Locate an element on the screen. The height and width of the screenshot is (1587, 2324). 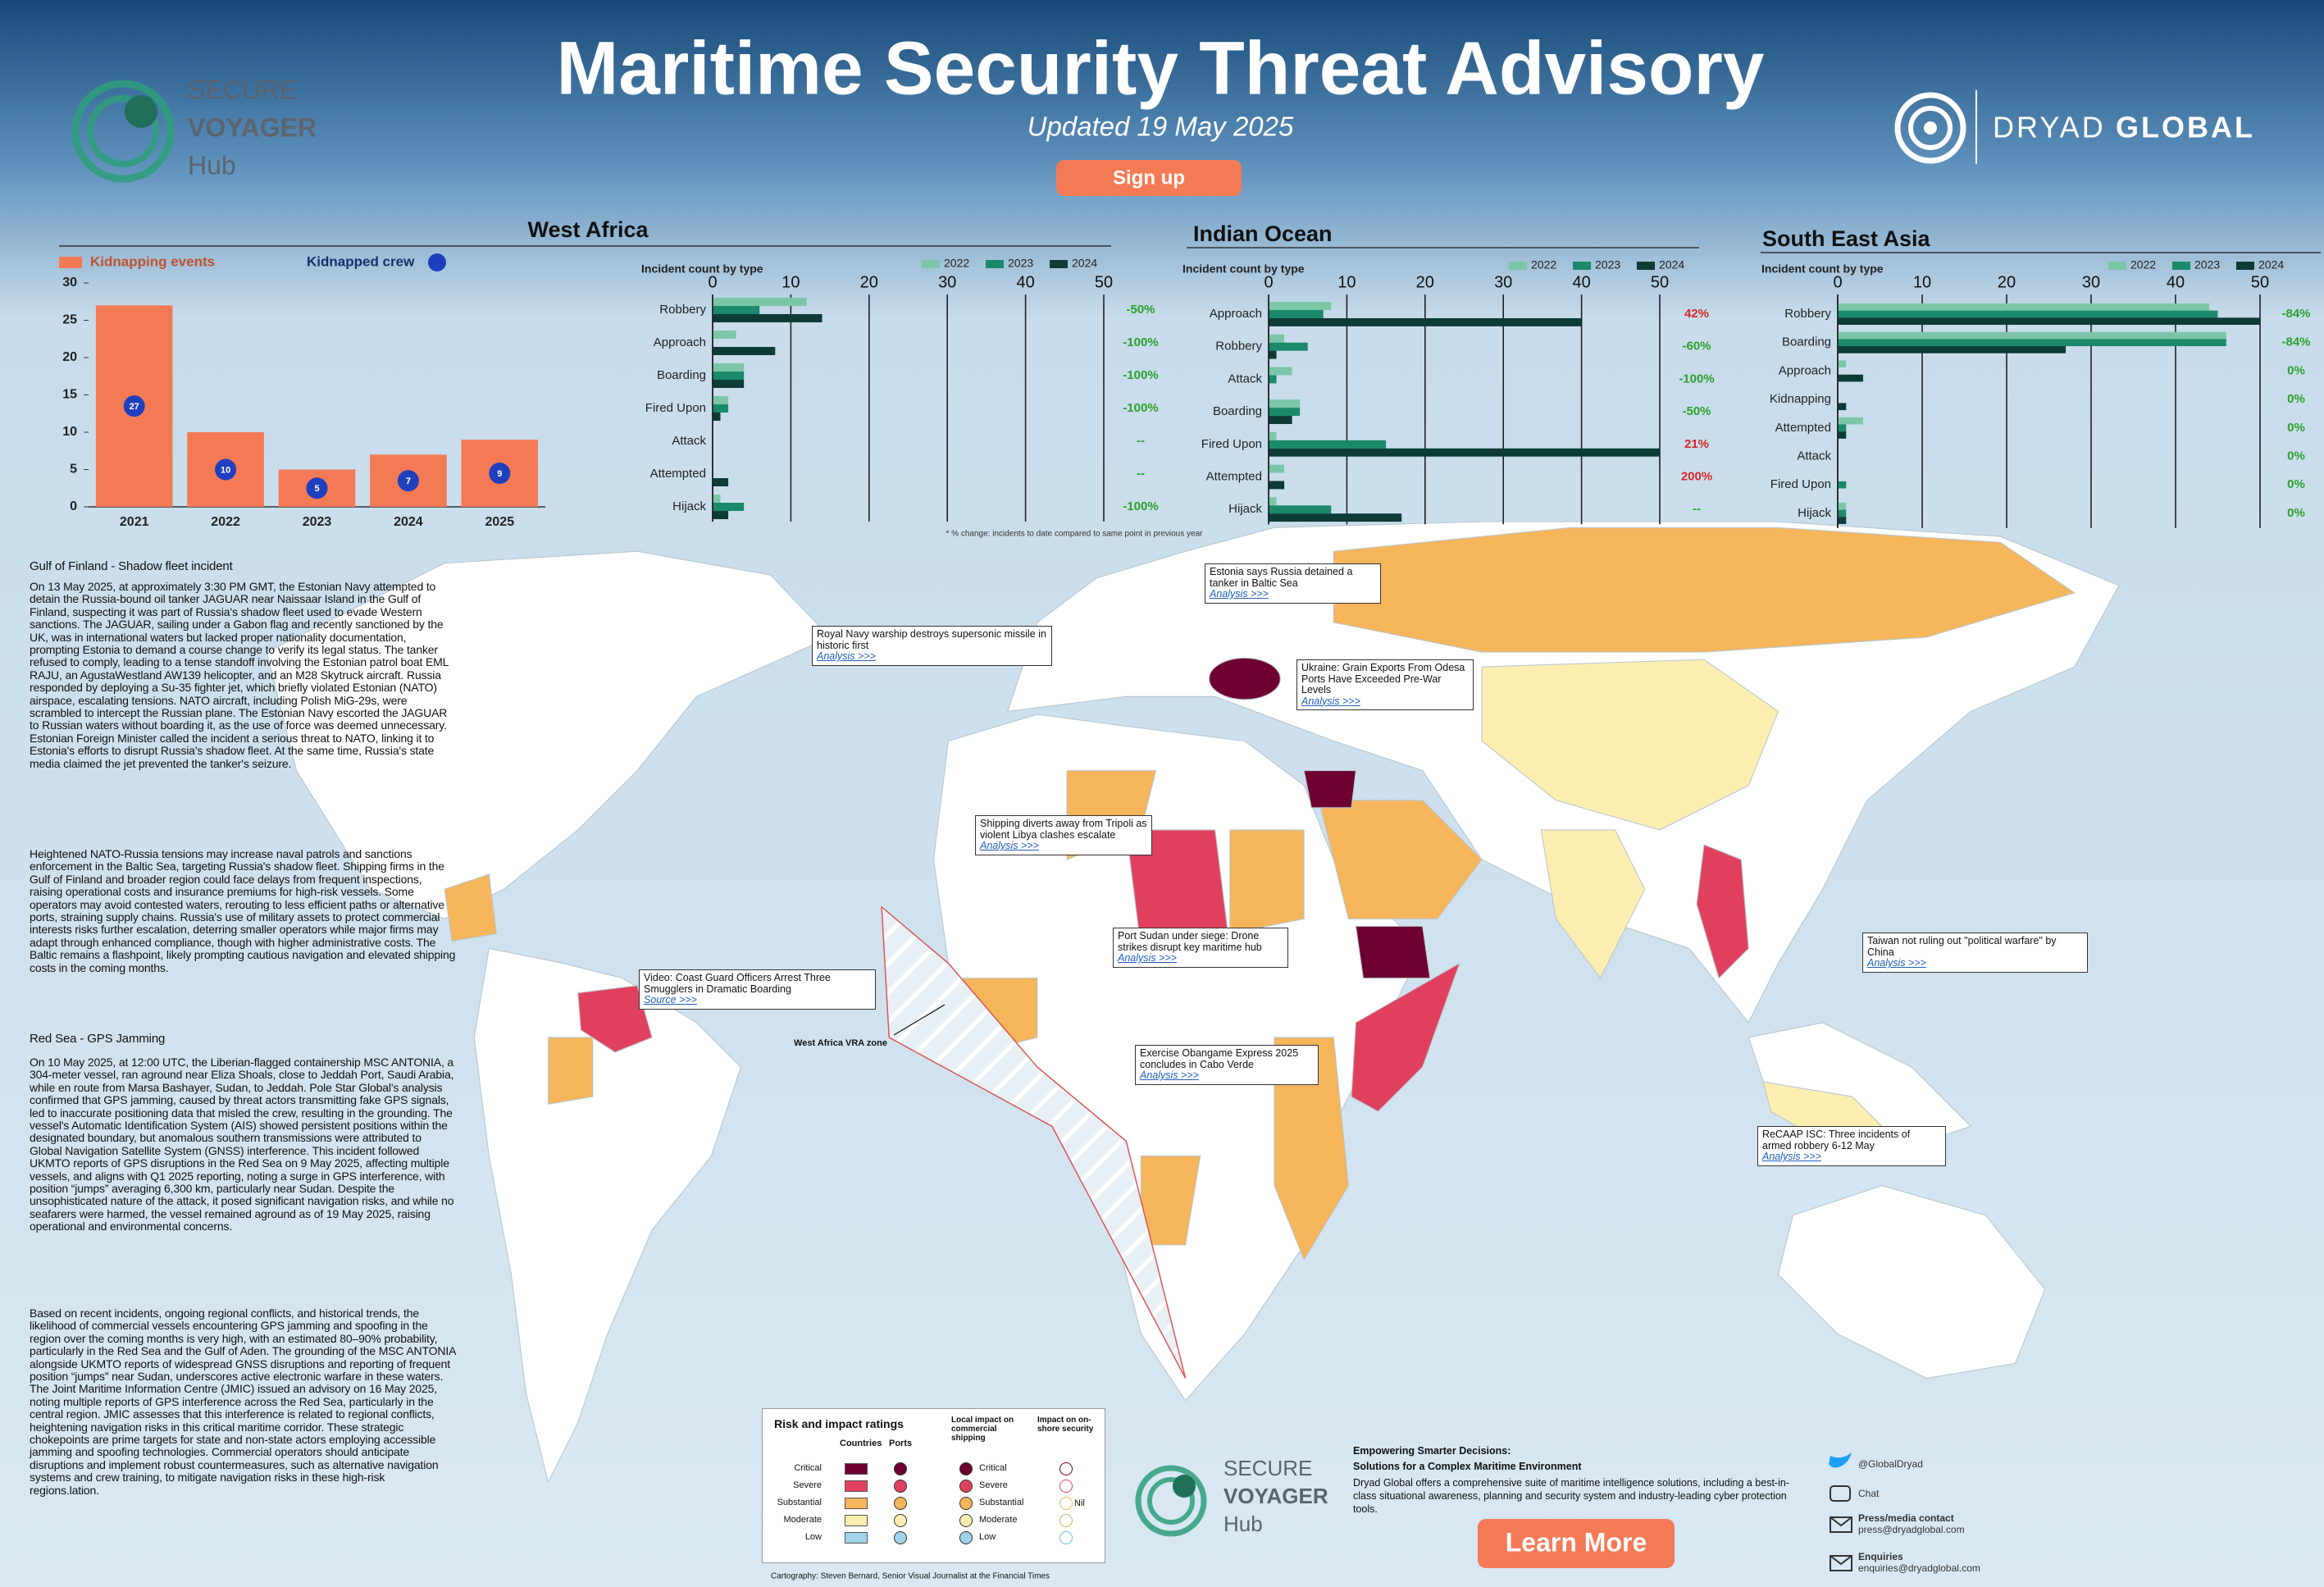
contact-chat: Chat is located at coordinates (1869, 1493).